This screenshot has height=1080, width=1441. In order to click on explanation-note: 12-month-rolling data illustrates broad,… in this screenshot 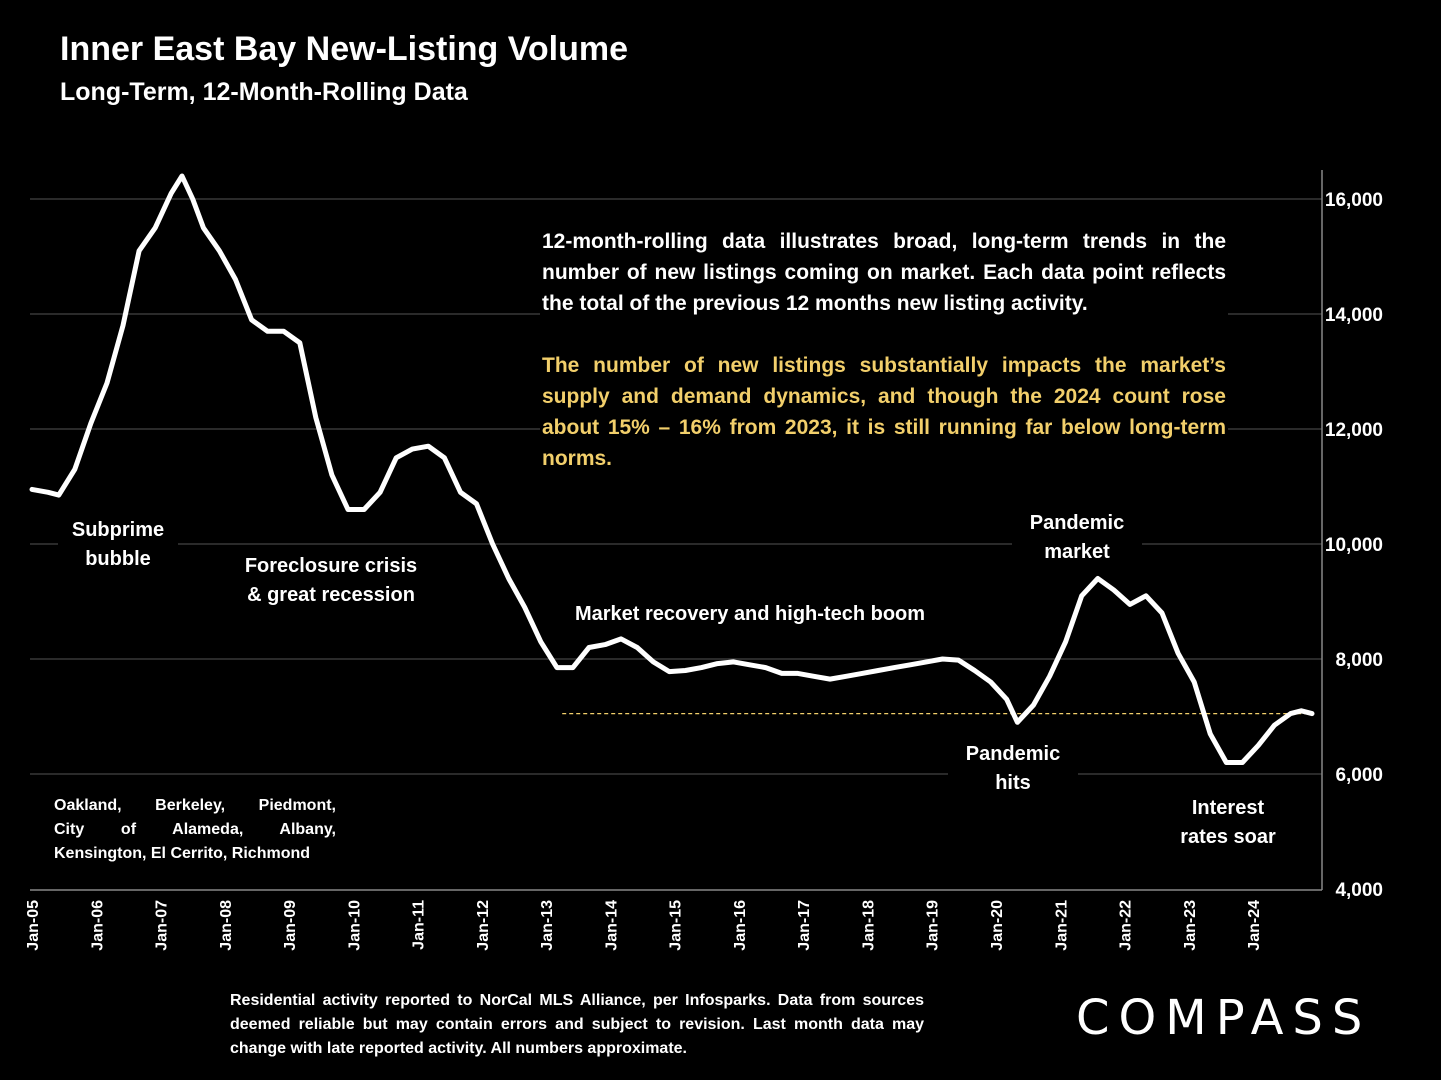, I will do `click(884, 350)`.